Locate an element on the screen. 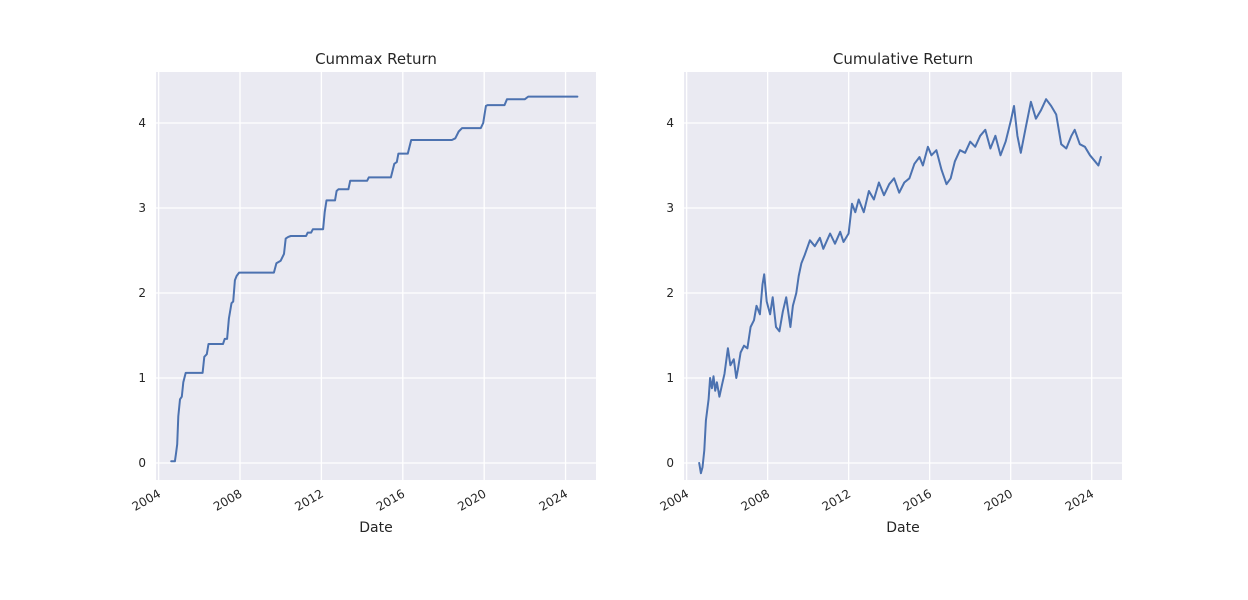  panel-title: Cummax Return is located at coordinates (376, 59).